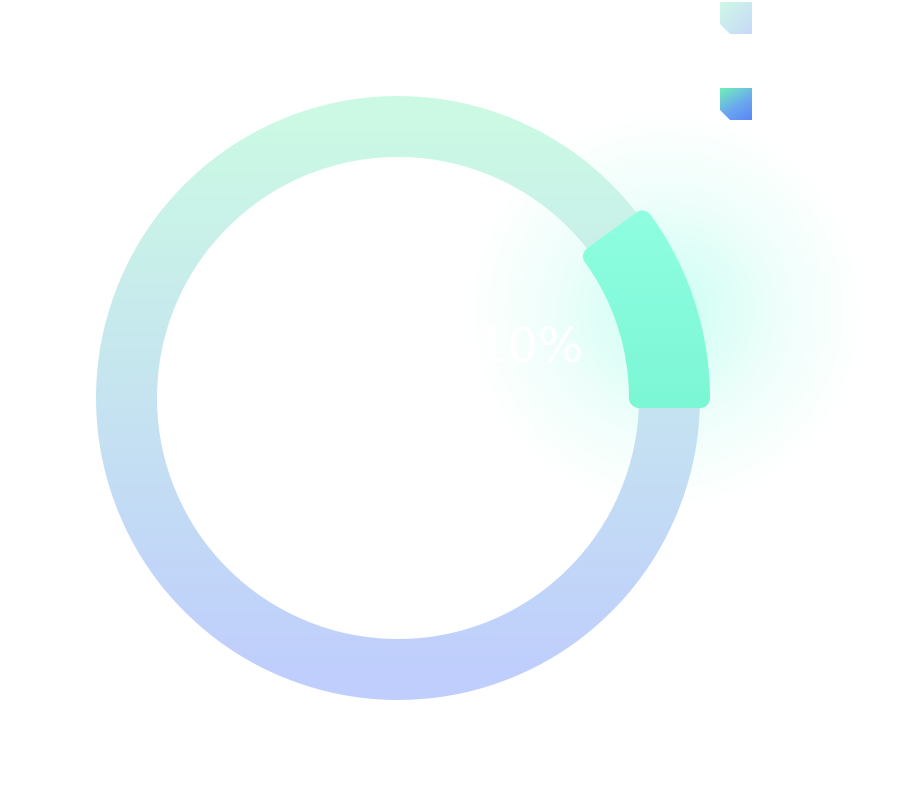  What do you see at coordinates (530, 346) in the screenshot?
I see `center-value-label: 10%` at bounding box center [530, 346].